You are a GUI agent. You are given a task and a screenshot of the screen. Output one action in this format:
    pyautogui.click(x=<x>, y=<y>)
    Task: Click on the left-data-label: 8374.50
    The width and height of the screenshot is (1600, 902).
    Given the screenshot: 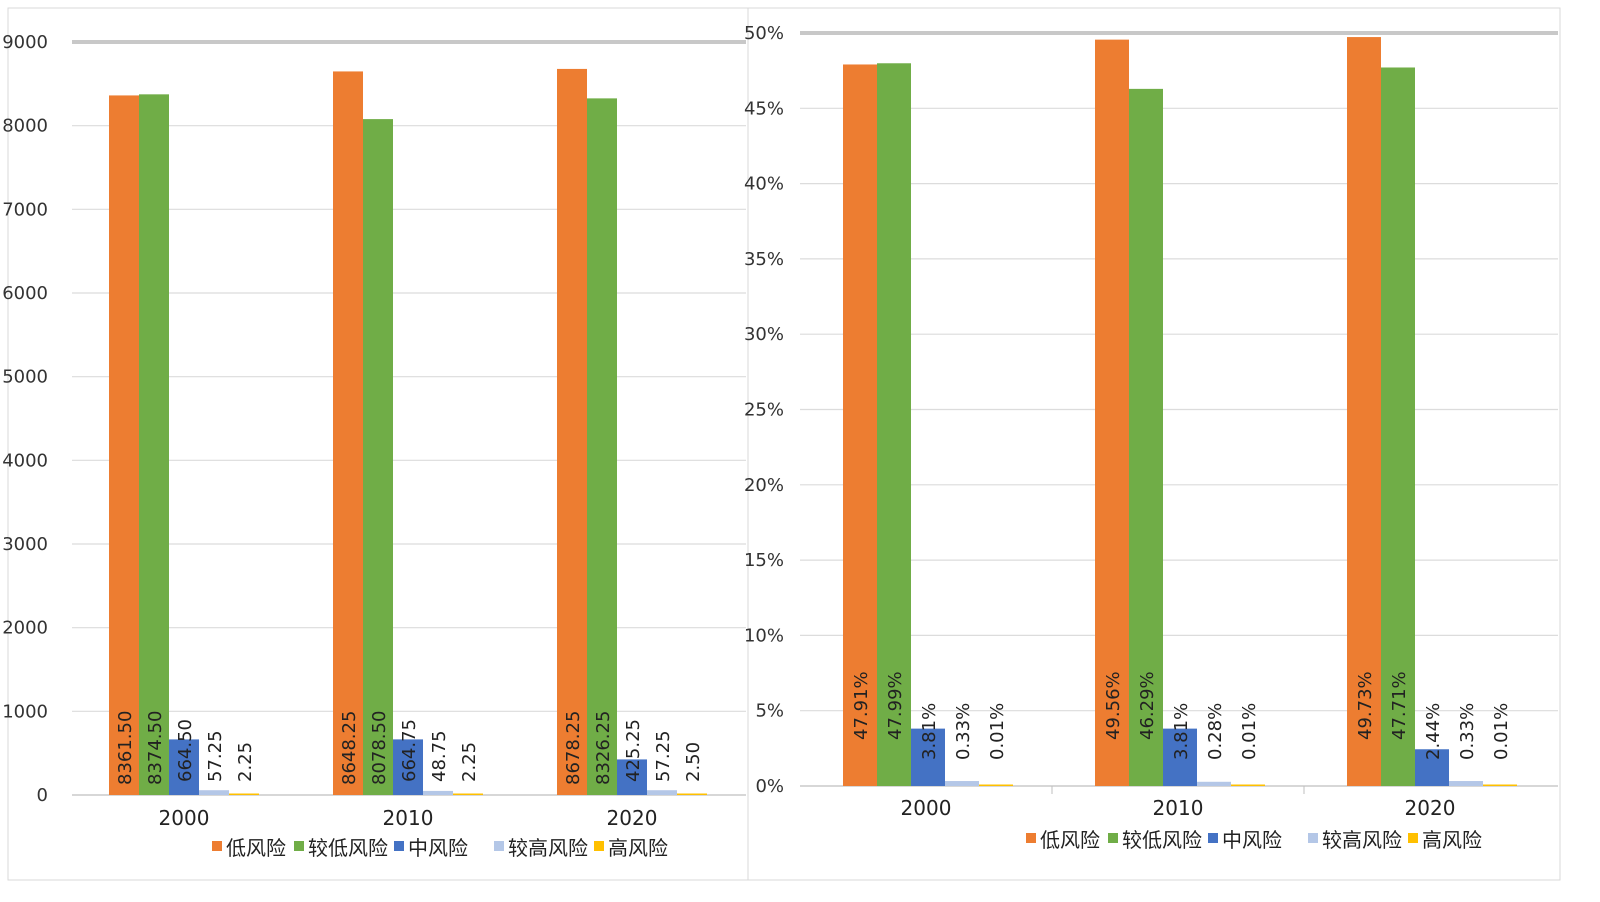 What is the action you would take?
    pyautogui.click(x=155, y=748)
    